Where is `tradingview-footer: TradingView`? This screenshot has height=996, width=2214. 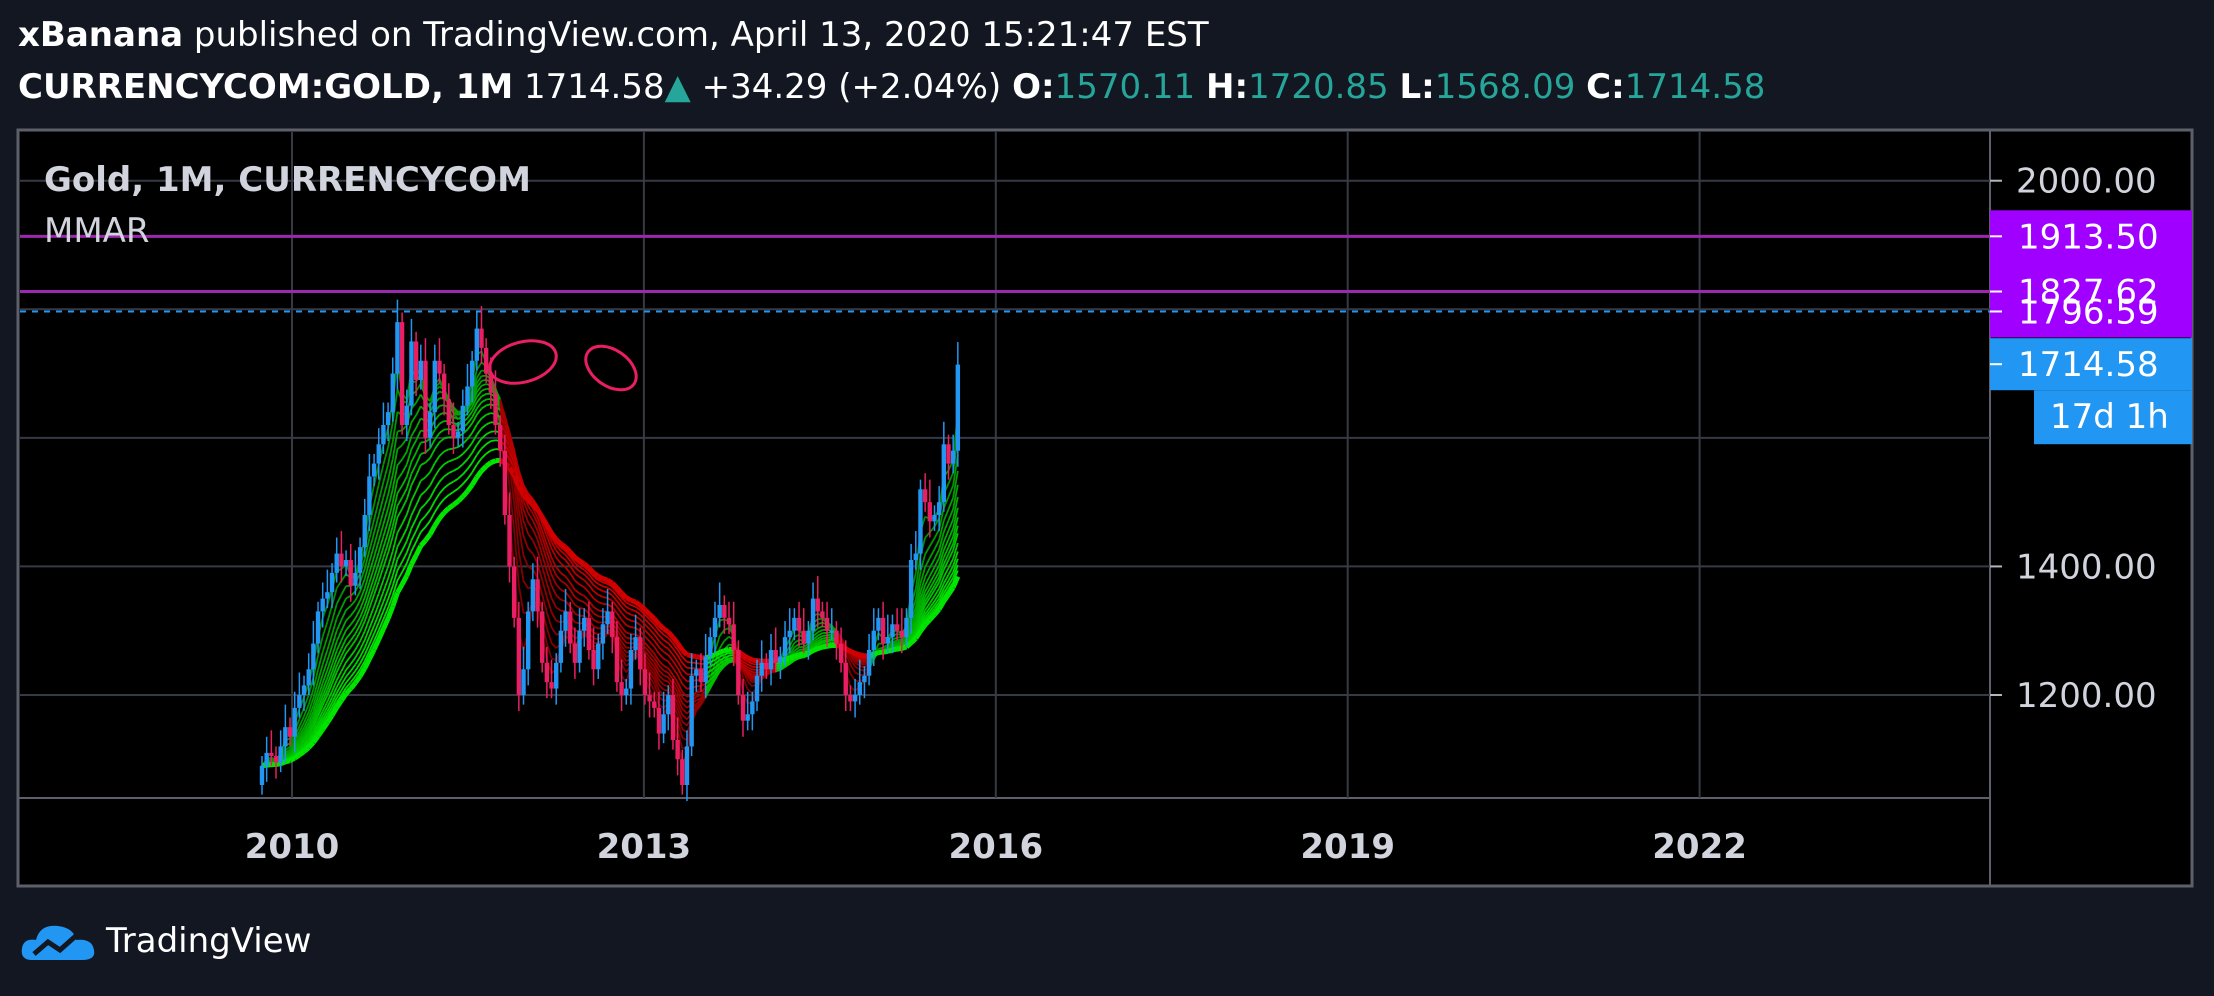 tradingview-footer: TradingView is located at coordinates (164, 941).